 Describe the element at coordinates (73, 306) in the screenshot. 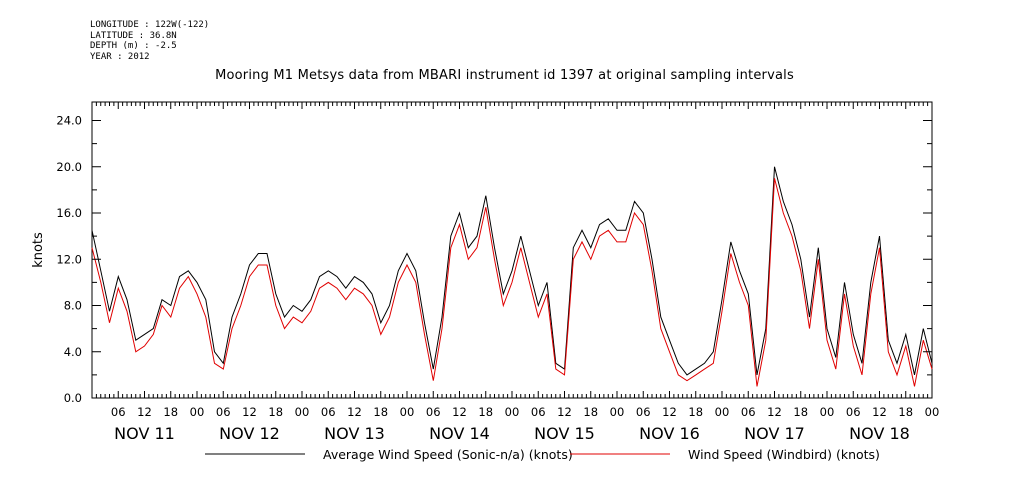

I see `y-tick-label: 8.0` at that location.